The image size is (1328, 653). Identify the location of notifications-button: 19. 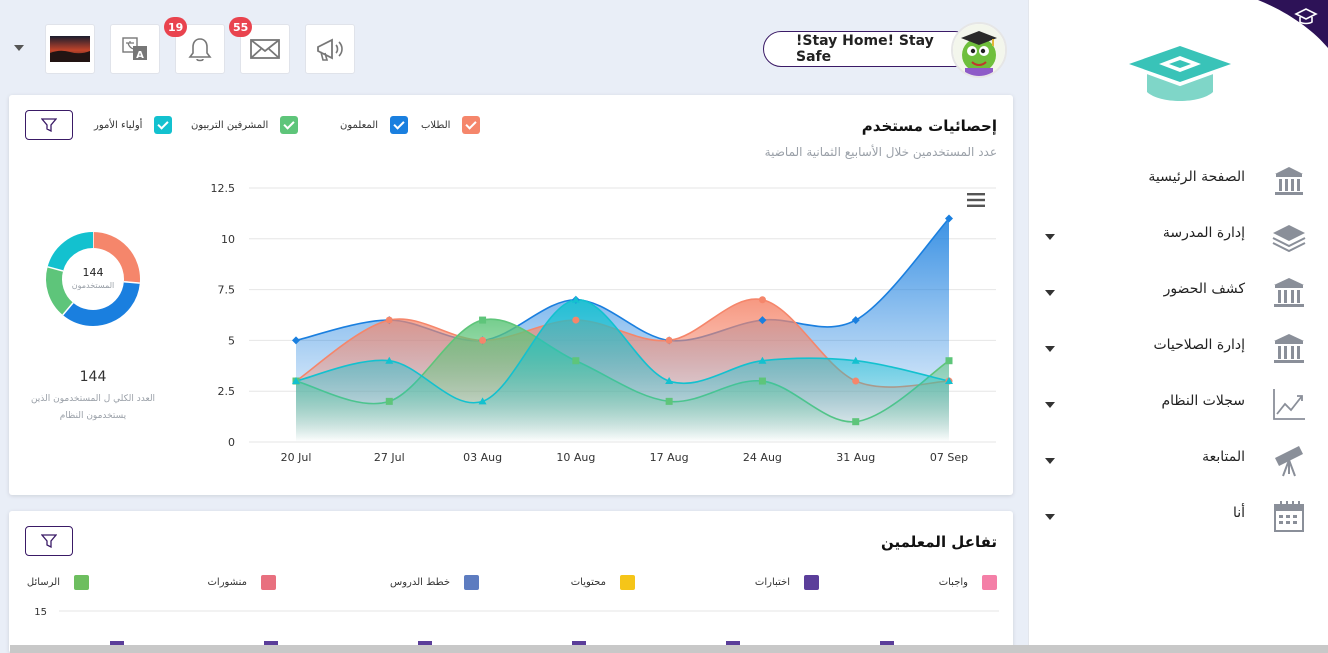
(194, 45).